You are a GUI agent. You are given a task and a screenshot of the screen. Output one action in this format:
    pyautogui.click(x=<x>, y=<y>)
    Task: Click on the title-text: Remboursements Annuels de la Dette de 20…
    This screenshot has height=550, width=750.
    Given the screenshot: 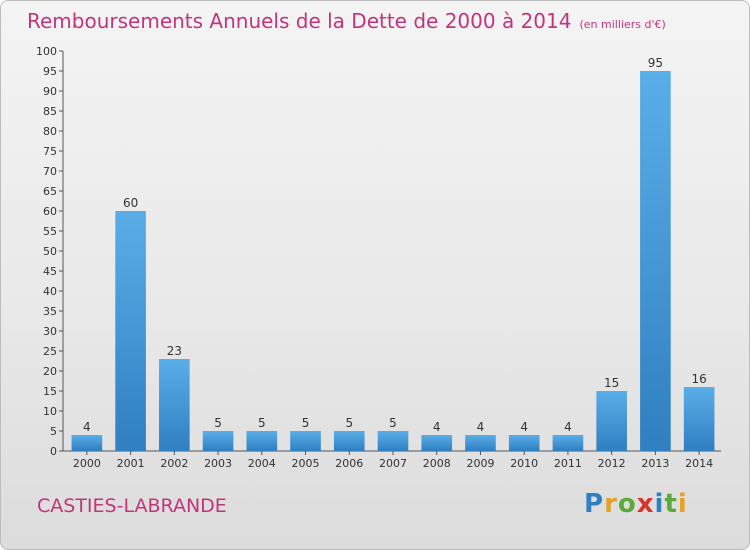 What is the action you would take?
    pyautogui.click(x=299, y=21)
    